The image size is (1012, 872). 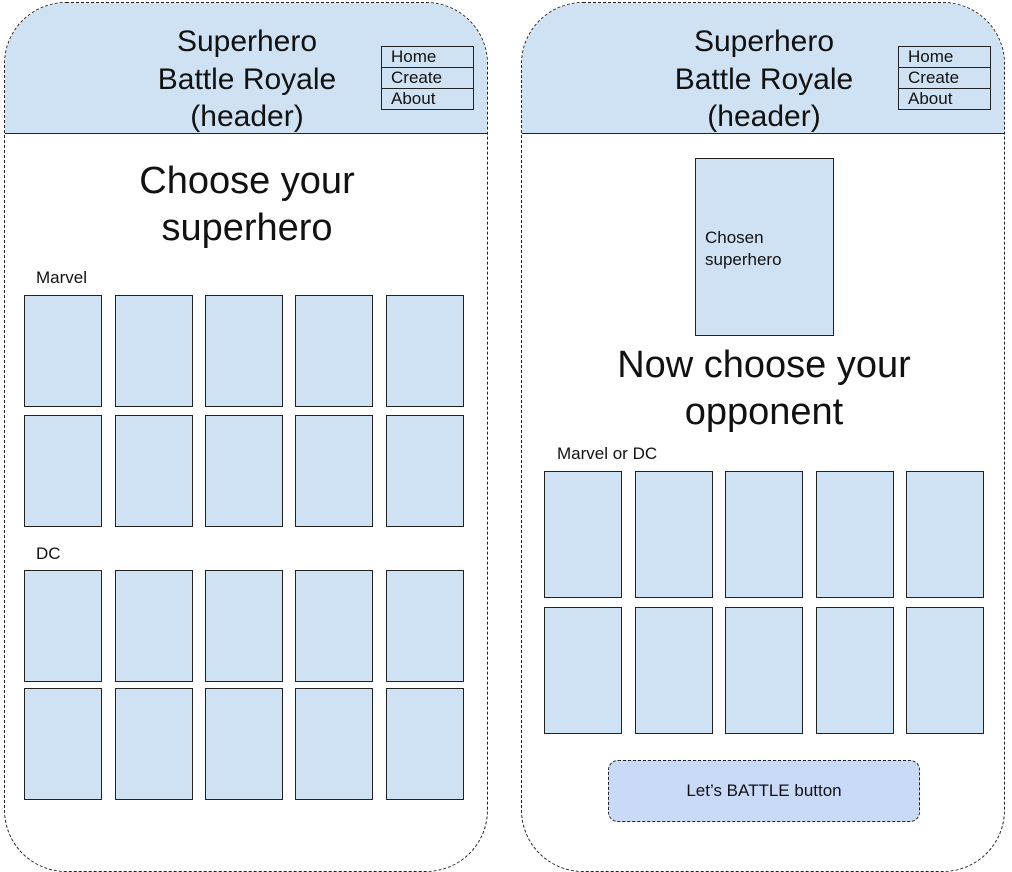 I want to click on page-heading: Choose your superhero, so click(x=247, y=204).